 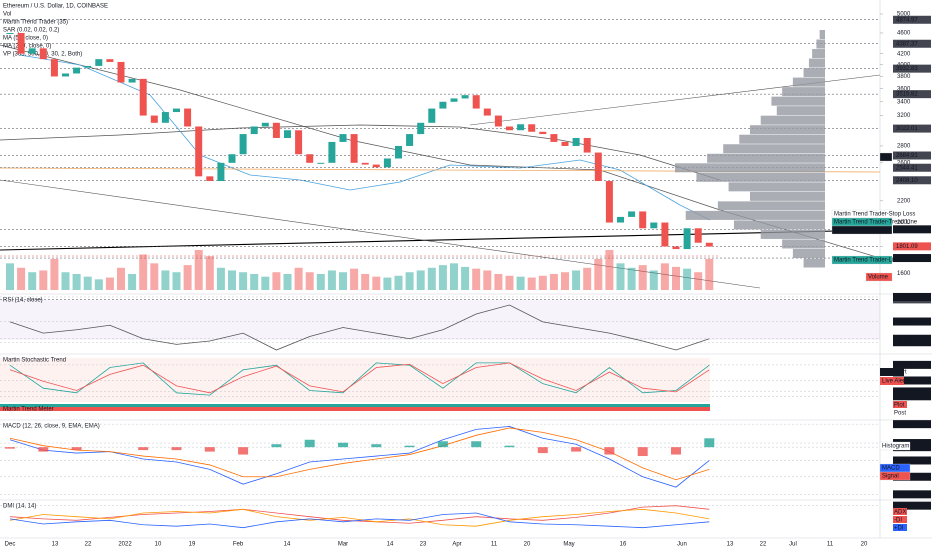 I want to click on price-badge-label: 2408.10, so click(x=907, y=181).